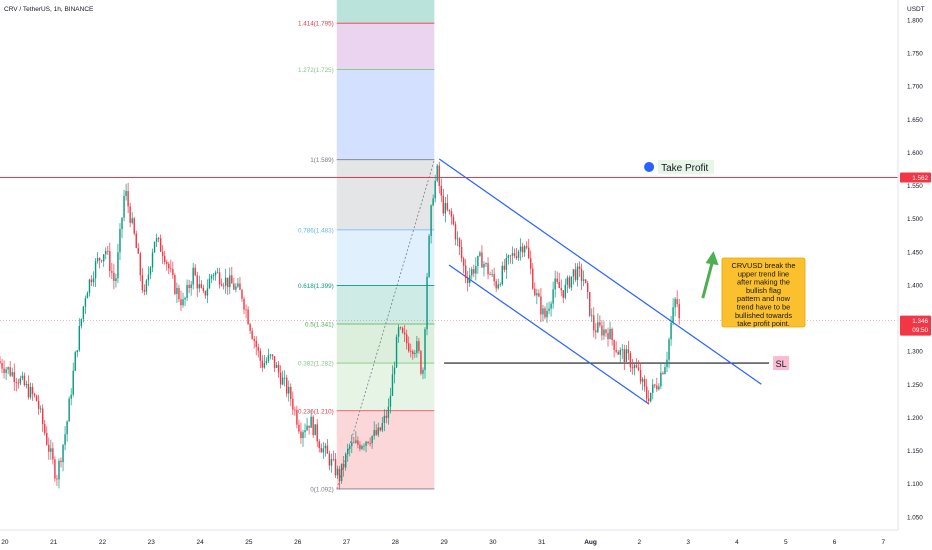 This screenshot has height=550, width=932. I want to click on fib-level-label: 0.236(1.210), so click(316, 411).